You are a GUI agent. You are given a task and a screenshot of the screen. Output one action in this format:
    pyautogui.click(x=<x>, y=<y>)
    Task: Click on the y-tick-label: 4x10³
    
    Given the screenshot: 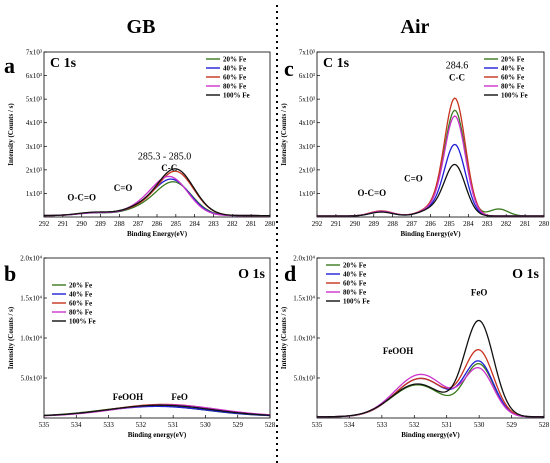 What is the action you would take?
    pyautogui.click(x=34, y=123)
    